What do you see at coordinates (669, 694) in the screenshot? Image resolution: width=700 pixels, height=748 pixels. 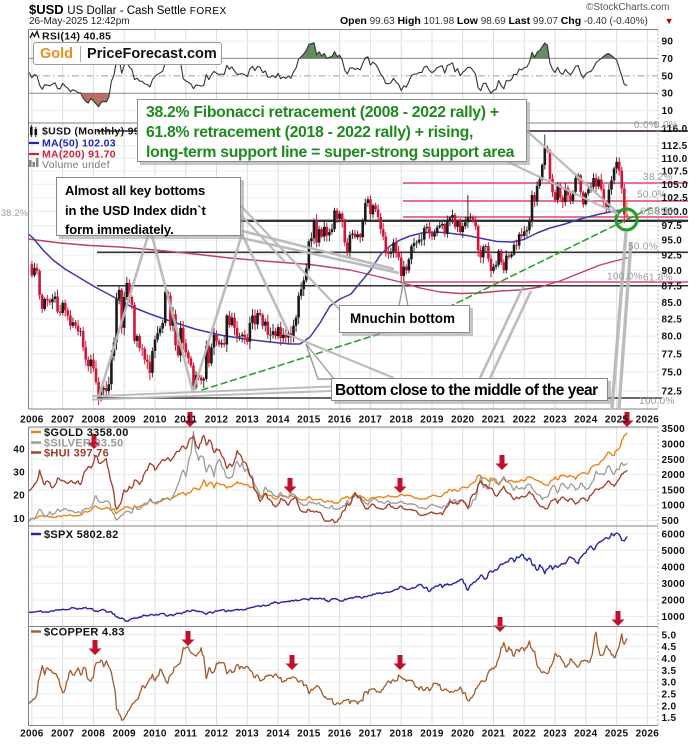 I see `svg-text: 2.5` at bounding box center [669, 694].